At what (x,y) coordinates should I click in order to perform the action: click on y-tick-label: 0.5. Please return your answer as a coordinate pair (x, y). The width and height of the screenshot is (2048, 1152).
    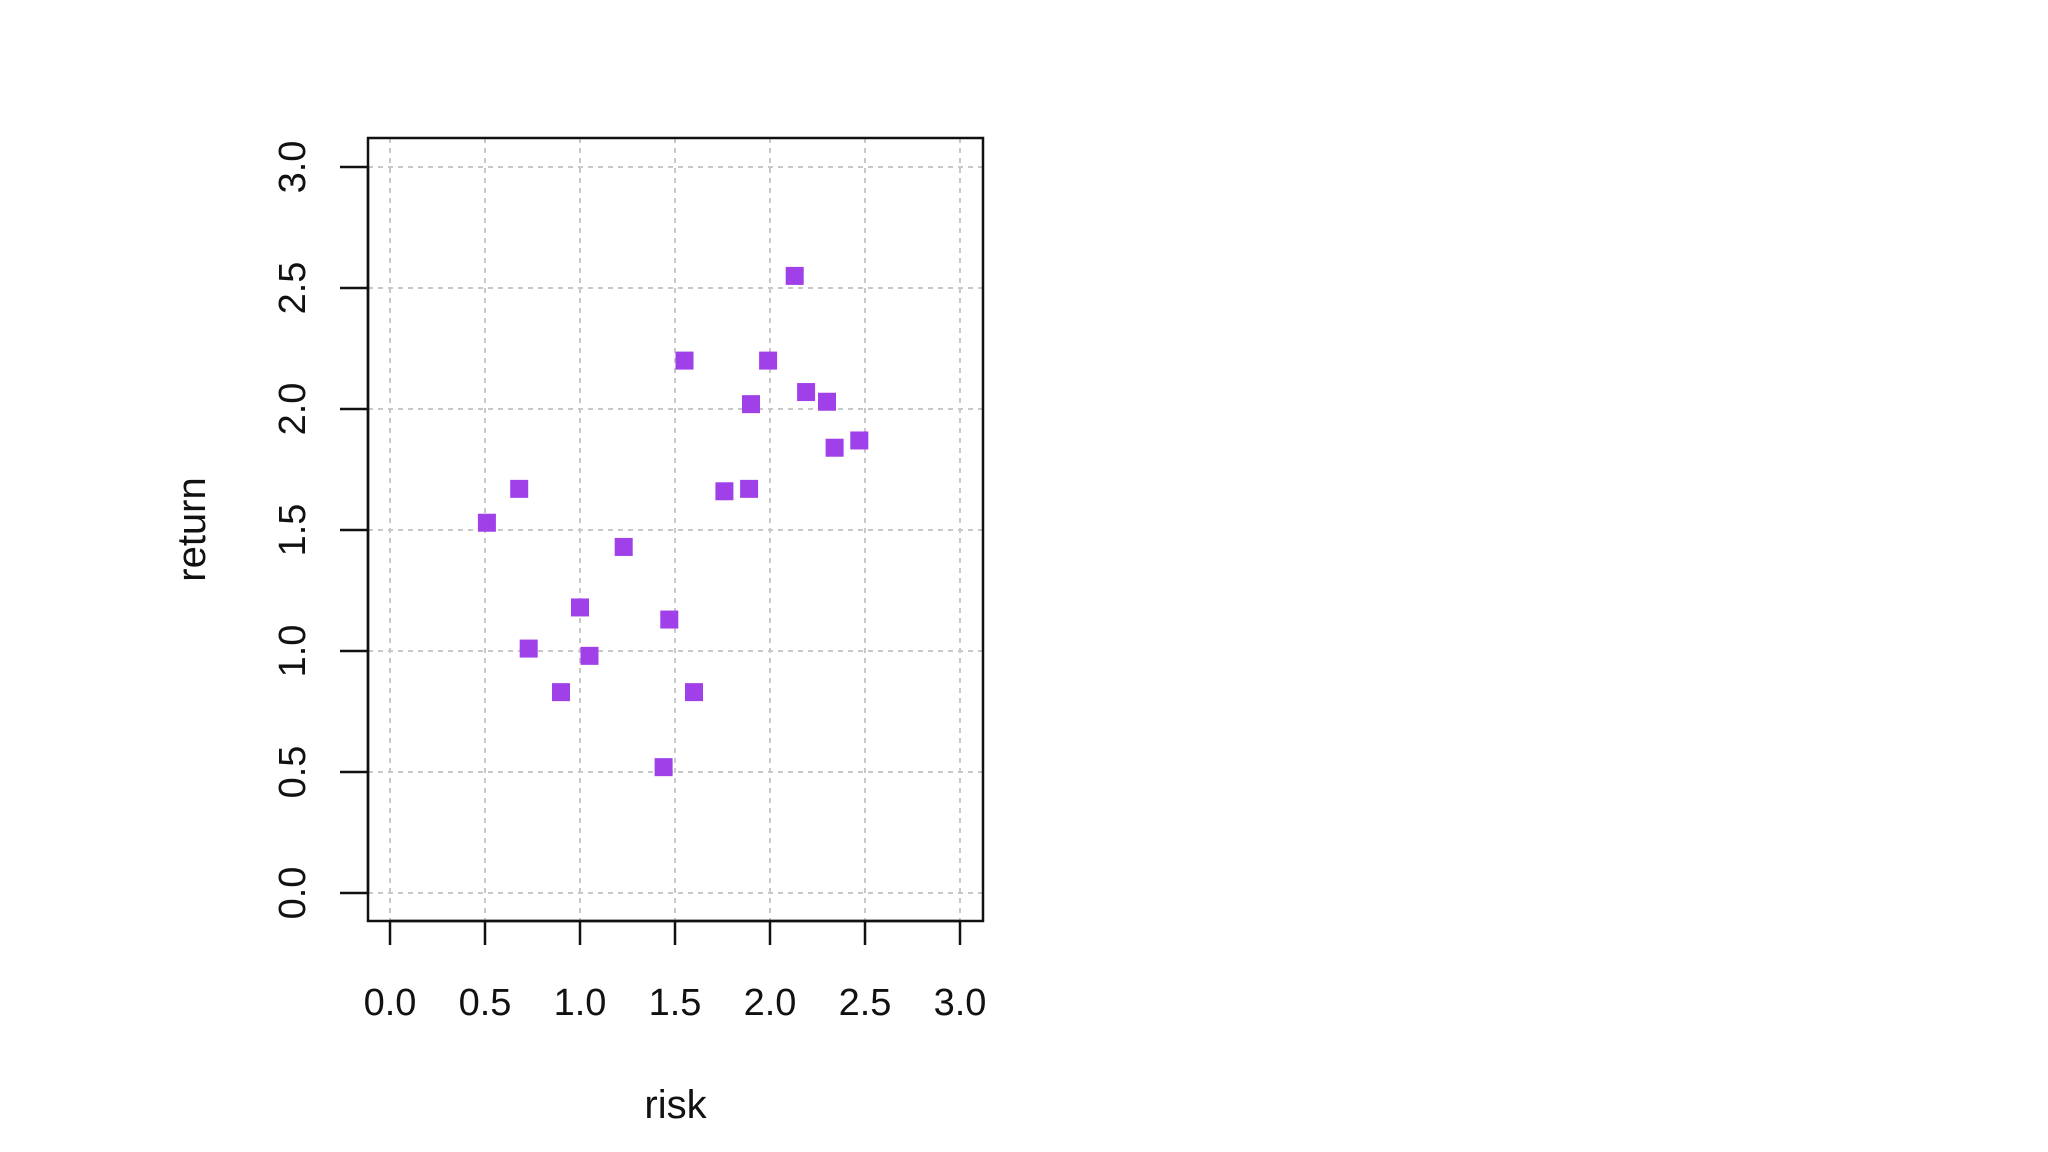
    Looking at the image, I should click on (293, 772).